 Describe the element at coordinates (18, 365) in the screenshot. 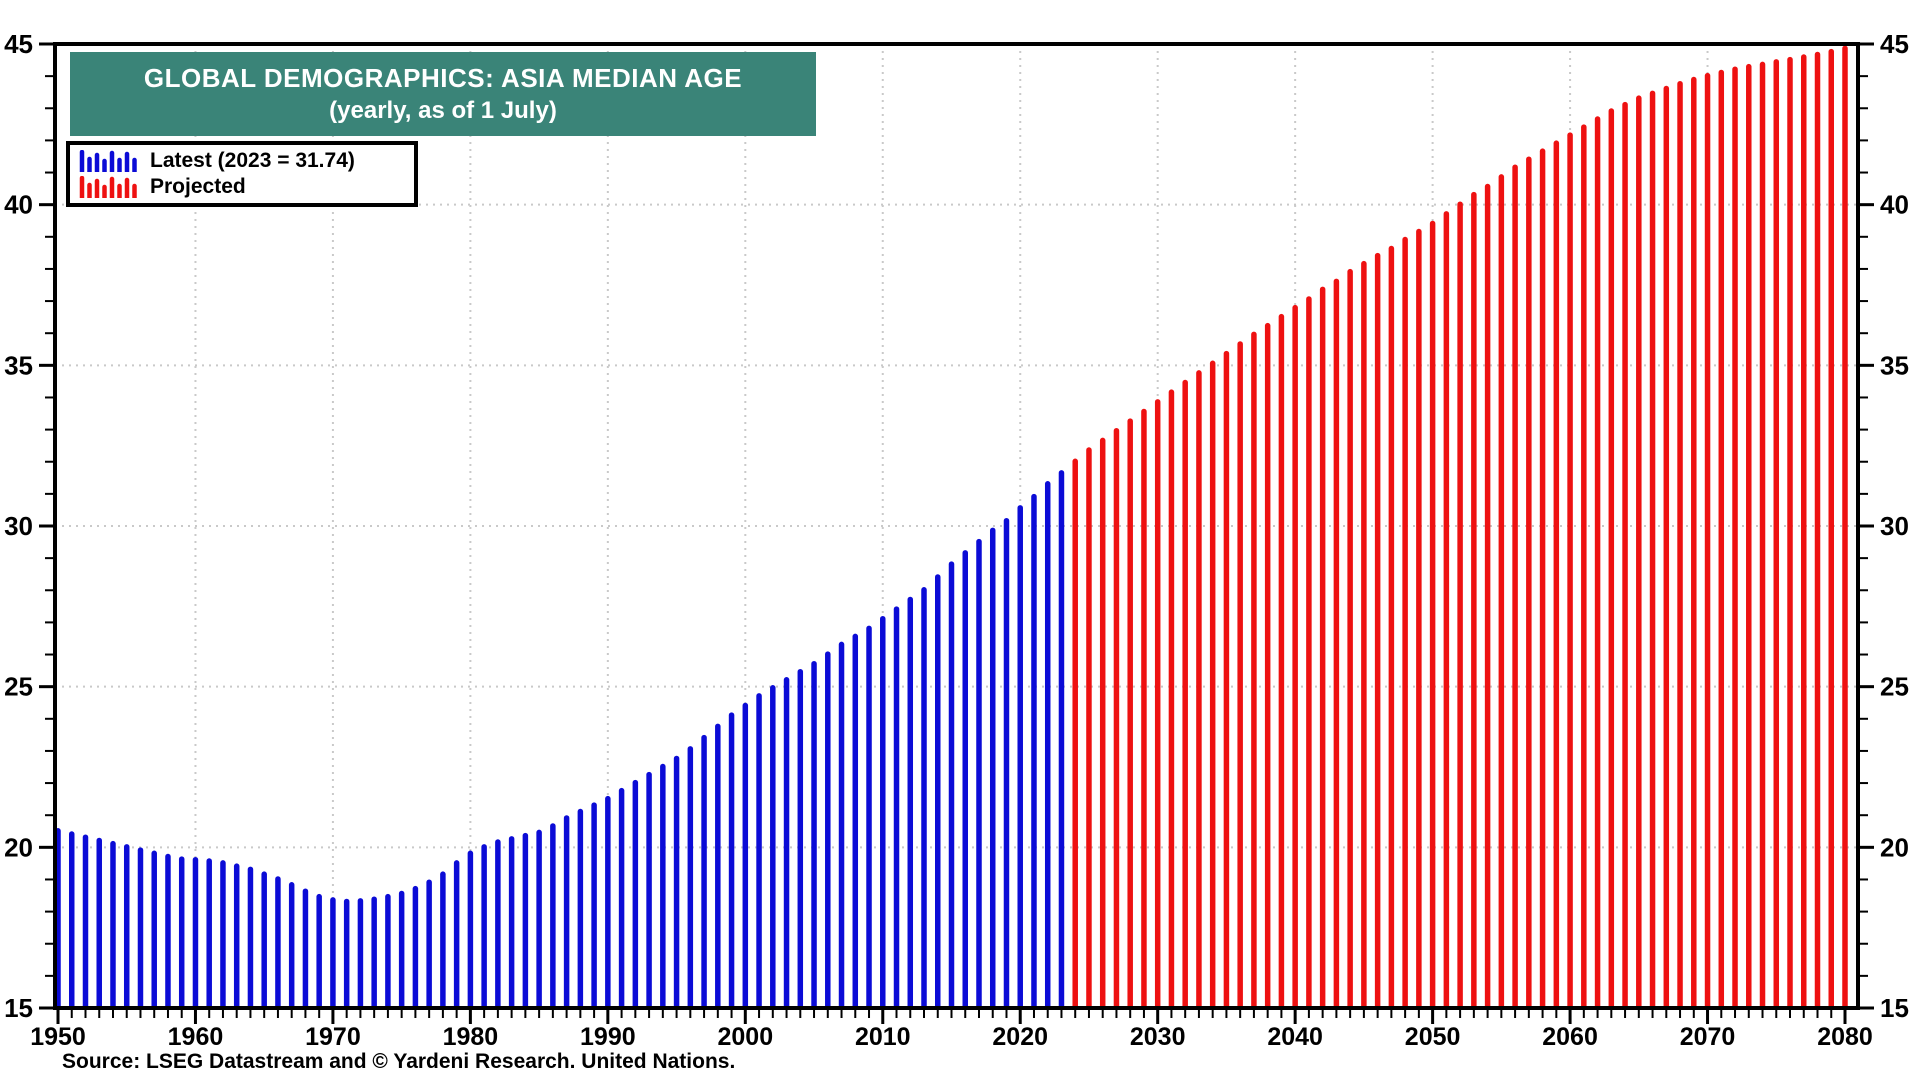

I see `y-axis-label-left-35: 35` at that location.